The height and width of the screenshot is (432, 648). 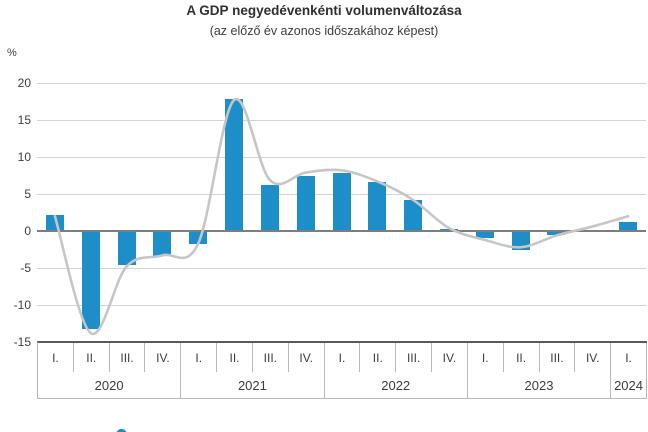 What do you see at coordinates (121, 430) in the screenshot?
I see `legend-marker-dot` at bounding box center [121, 430].